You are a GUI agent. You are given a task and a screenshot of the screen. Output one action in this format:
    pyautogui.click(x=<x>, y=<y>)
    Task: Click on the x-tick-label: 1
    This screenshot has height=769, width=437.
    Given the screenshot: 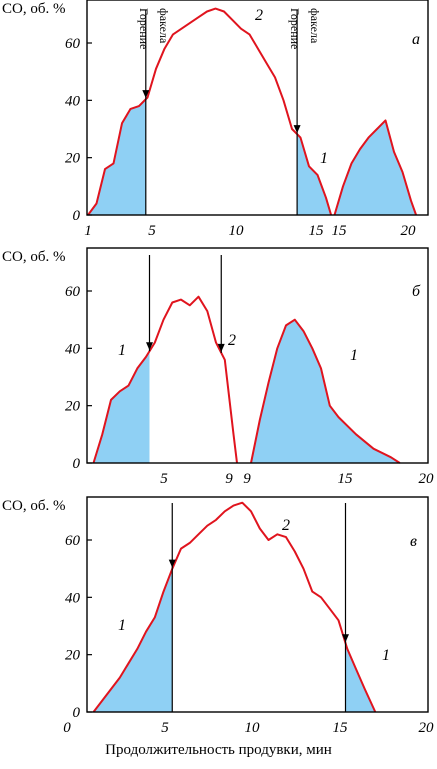 What is the action you would take?
    pyautogui.click(x=88, y=231)
    